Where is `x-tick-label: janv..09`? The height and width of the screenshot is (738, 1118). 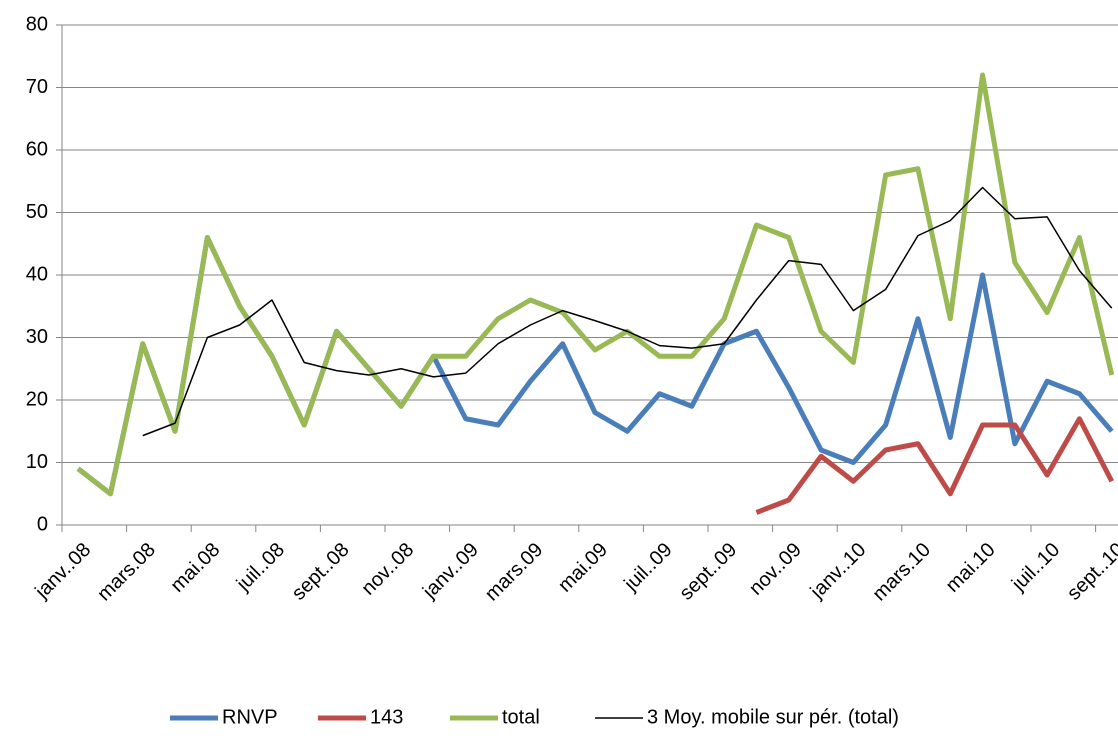
x-tick-label: janv..09 is located at coordinates (450, 571).